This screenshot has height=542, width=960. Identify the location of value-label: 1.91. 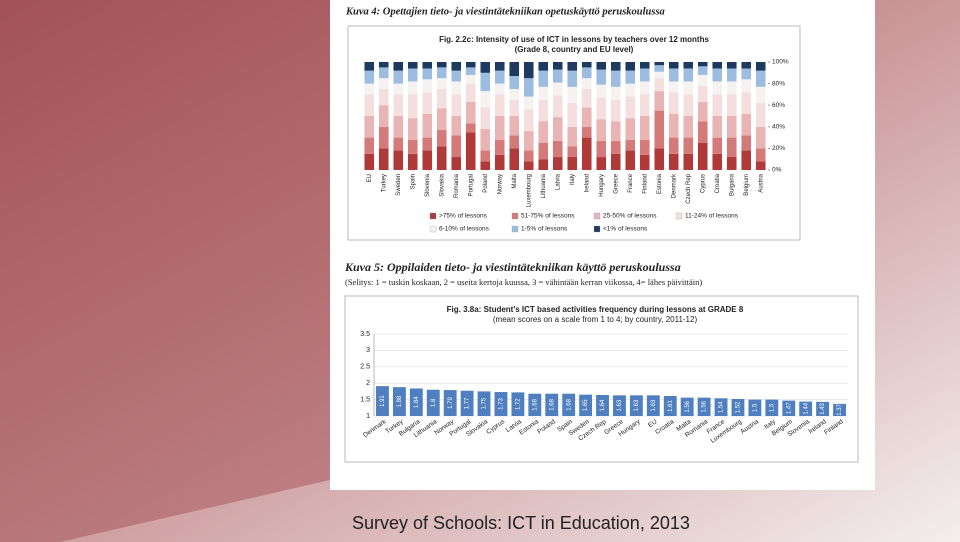
(383, 401).